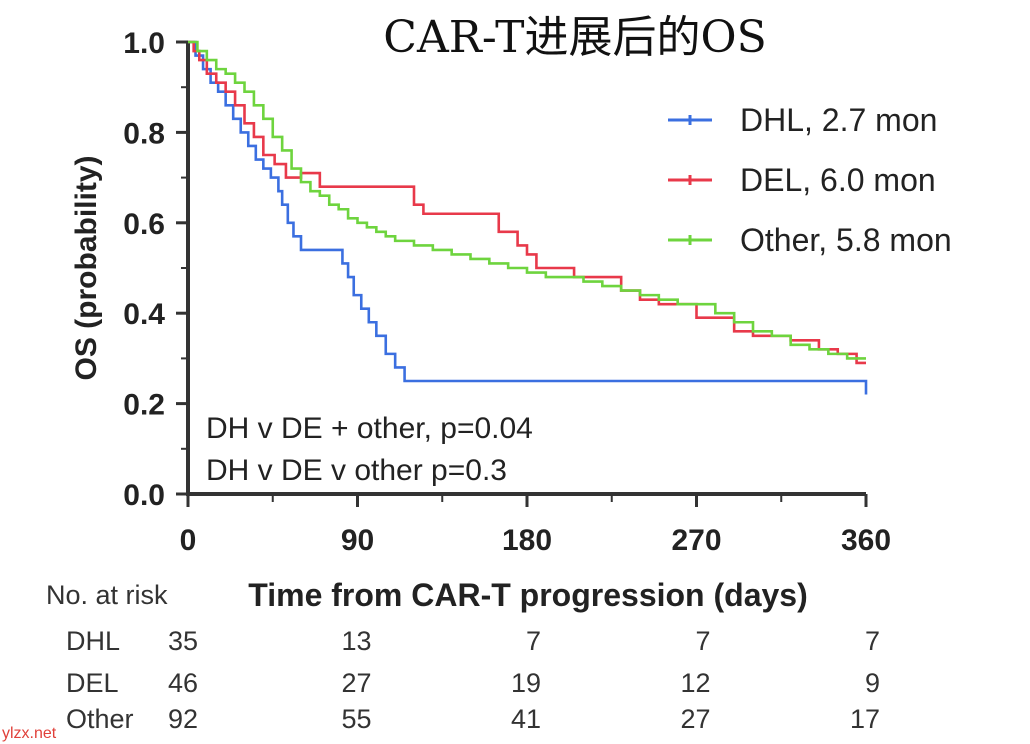 Image resolution: width=1030 pixels, height=744 pixels. I want to click on x-ticks: 0 90 180 270 360, so click(535, 525).